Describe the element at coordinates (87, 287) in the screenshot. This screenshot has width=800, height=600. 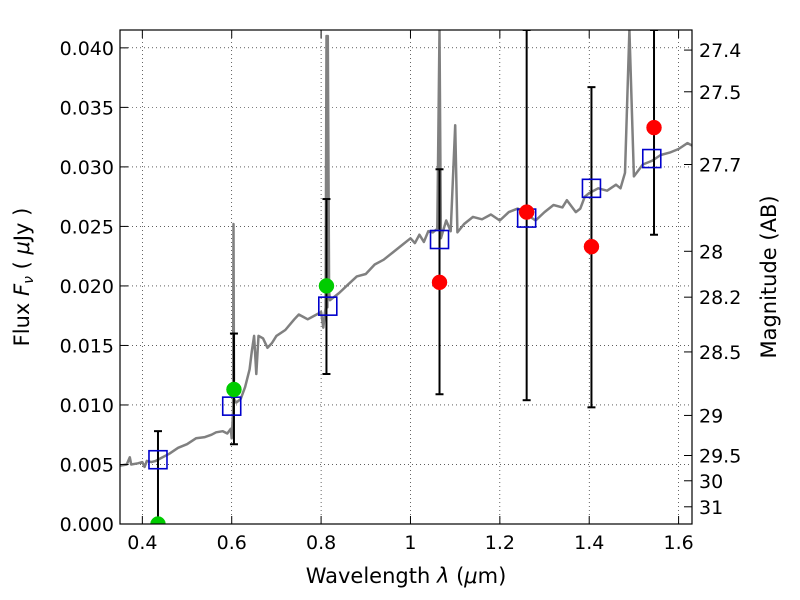
I see `y-tick-label: 0.020` at that location.